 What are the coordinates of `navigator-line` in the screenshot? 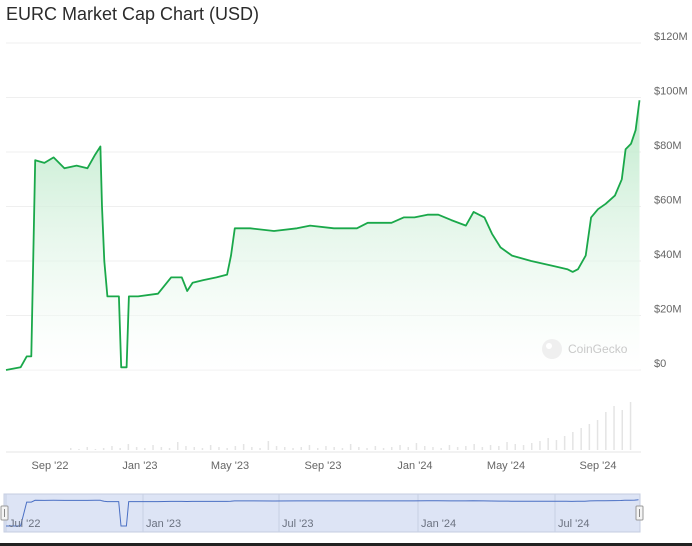 It's located at (322, 513).